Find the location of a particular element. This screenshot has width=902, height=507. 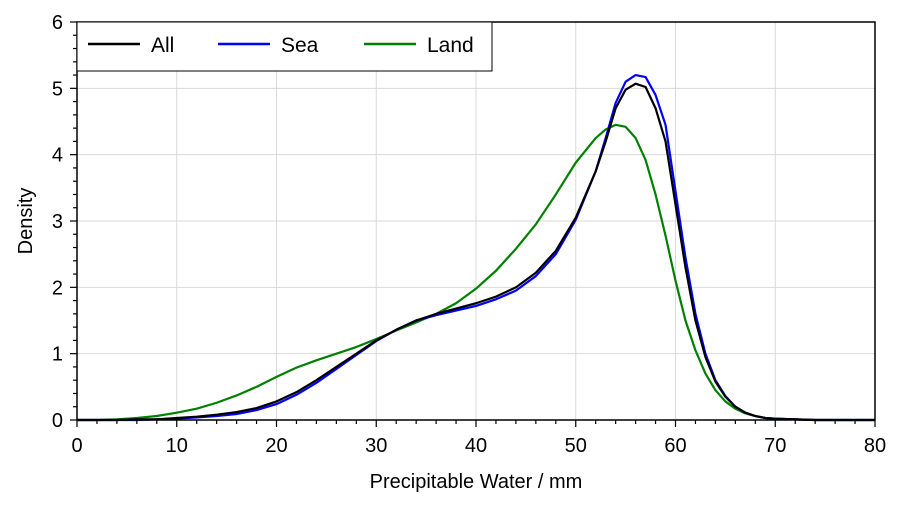

y-tick-label: 3 is located at coordinates (57, 222).